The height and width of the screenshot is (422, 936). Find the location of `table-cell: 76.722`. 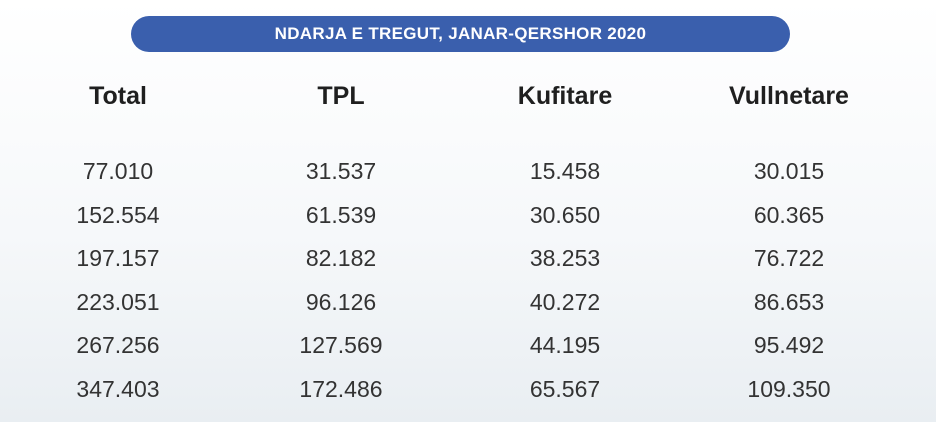

table-cell: 76.722 is located at coordinates (789, 258).